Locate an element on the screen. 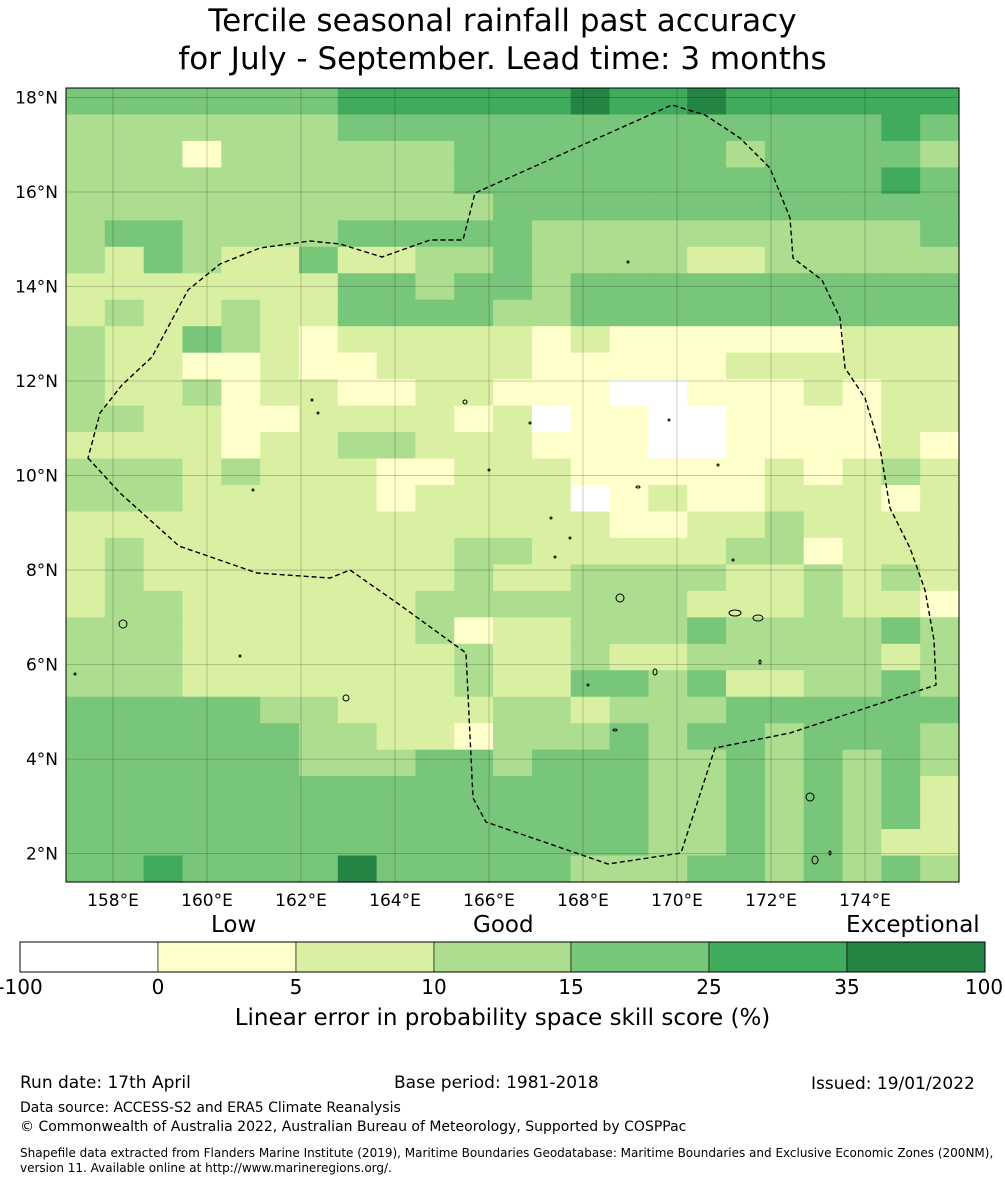  run-date: Run date: 17th April is located at coordinates (105, 1083).